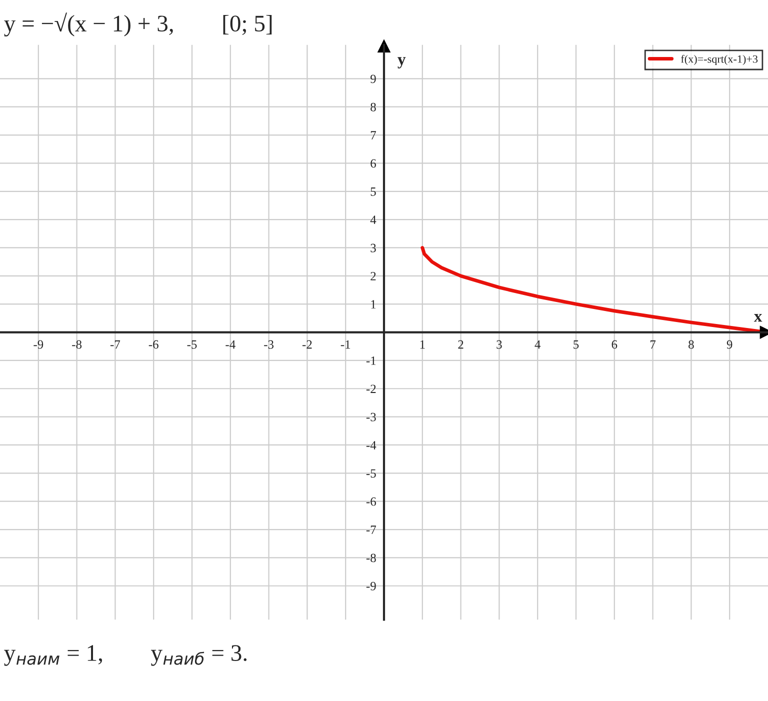 The image size is (768, 701). I want to click on y-tick-label: 6, so click(373, 163).